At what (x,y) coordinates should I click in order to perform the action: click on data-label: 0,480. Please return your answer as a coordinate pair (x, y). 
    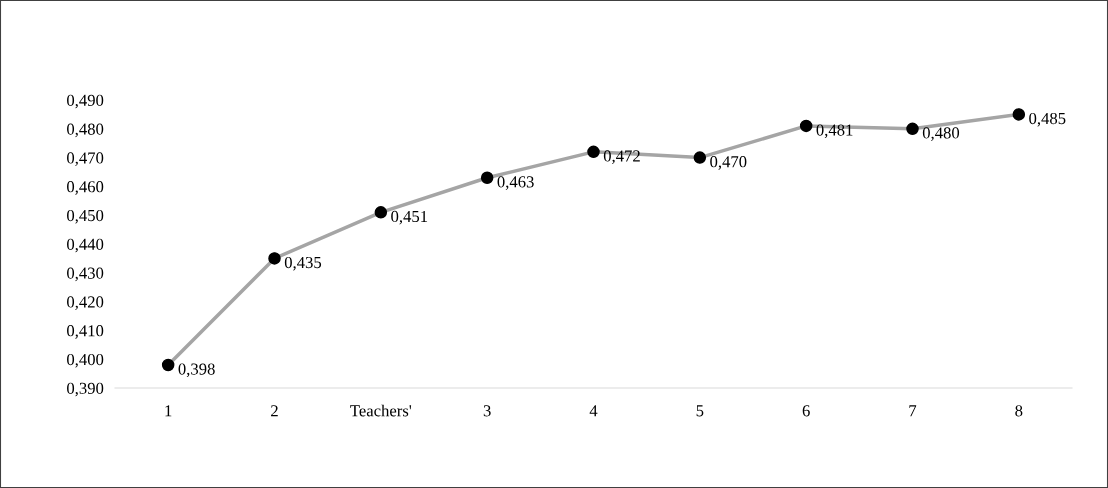
    Looking at the image, I should click on (941, 134).